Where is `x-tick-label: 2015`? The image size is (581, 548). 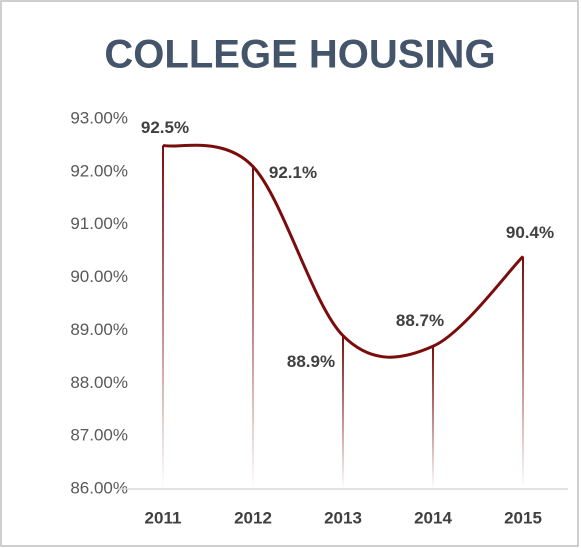 x-tick-label: 2015 is located at coordinates (523, 517).